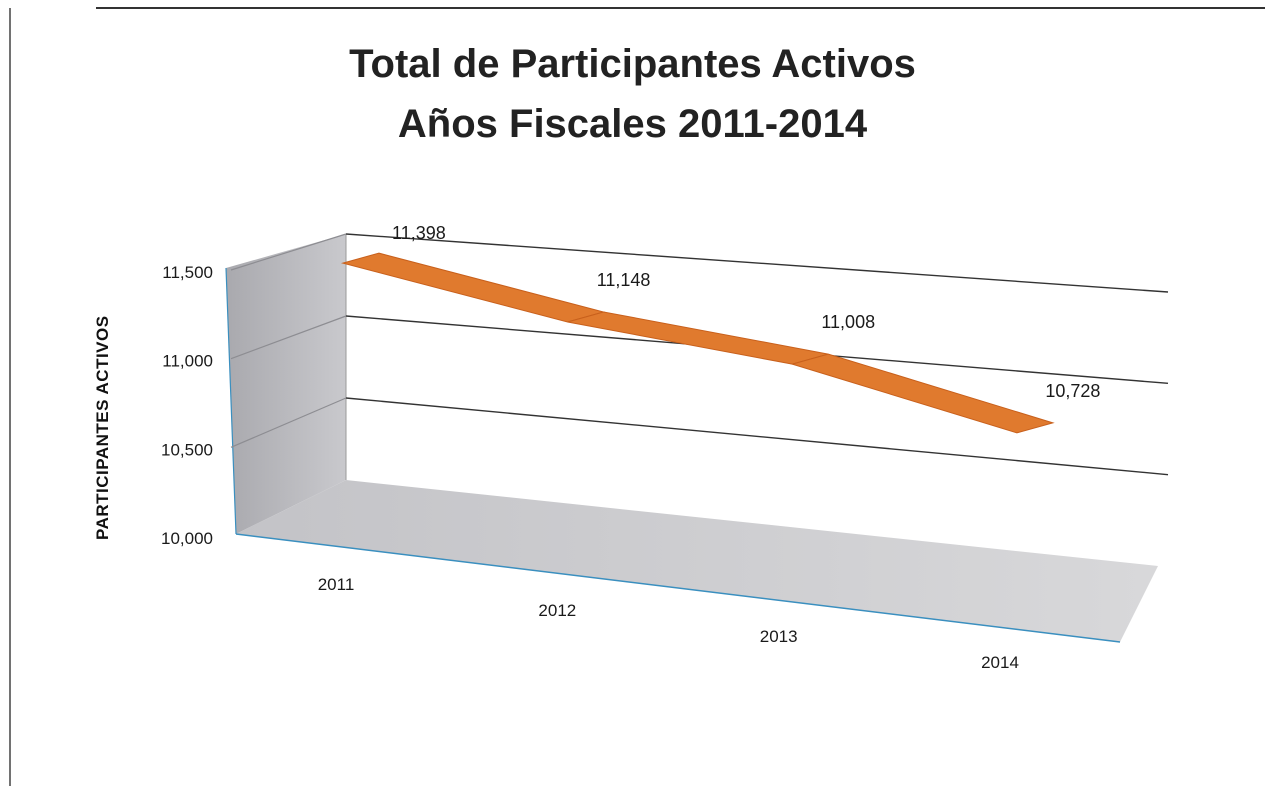  I want to click on chart-title: Total de Participantes Activos, so click(632, 64).